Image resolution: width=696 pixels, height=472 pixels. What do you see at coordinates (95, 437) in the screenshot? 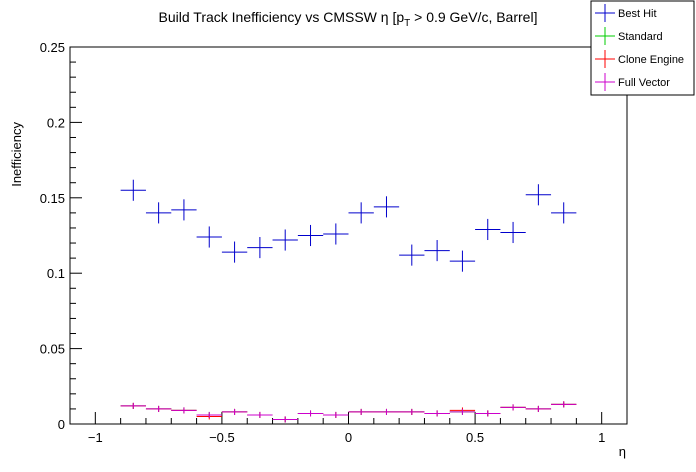
I see `x-tick-label: −1` at bounding box center [95, 437].